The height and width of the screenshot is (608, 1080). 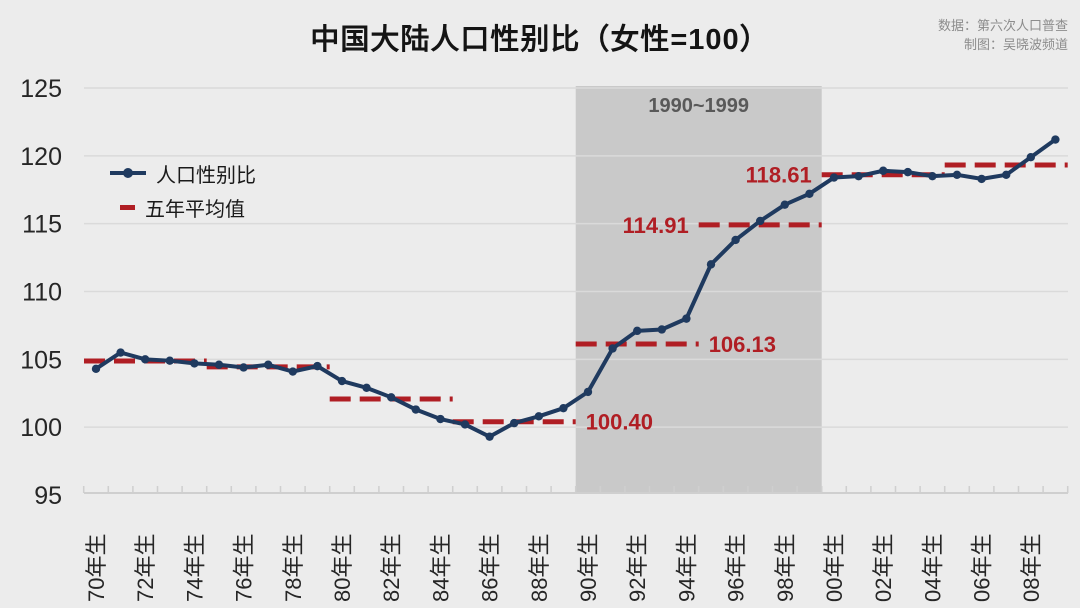 I want to click on data-point-2005, so click(x=957, y=175).